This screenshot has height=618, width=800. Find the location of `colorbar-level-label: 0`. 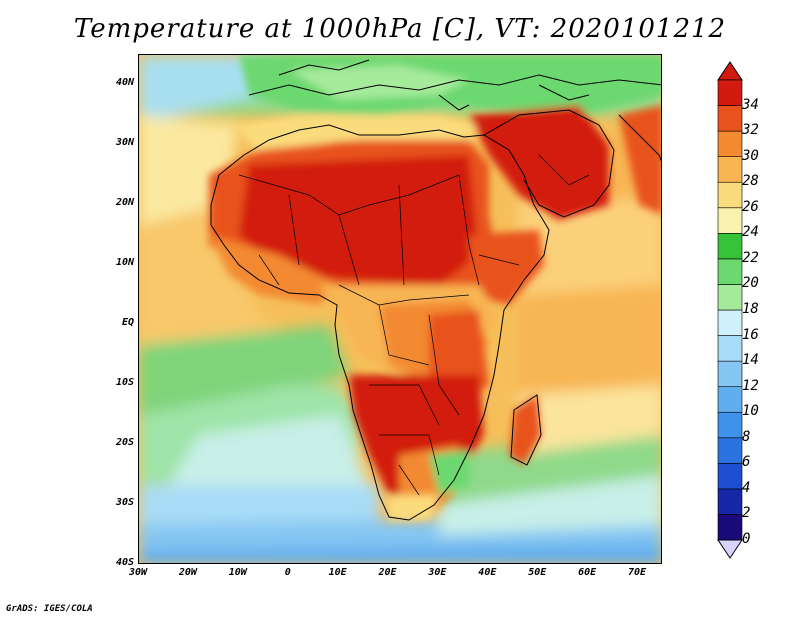

colorbar-level-label: 0 is located at coordinates (746, 539).